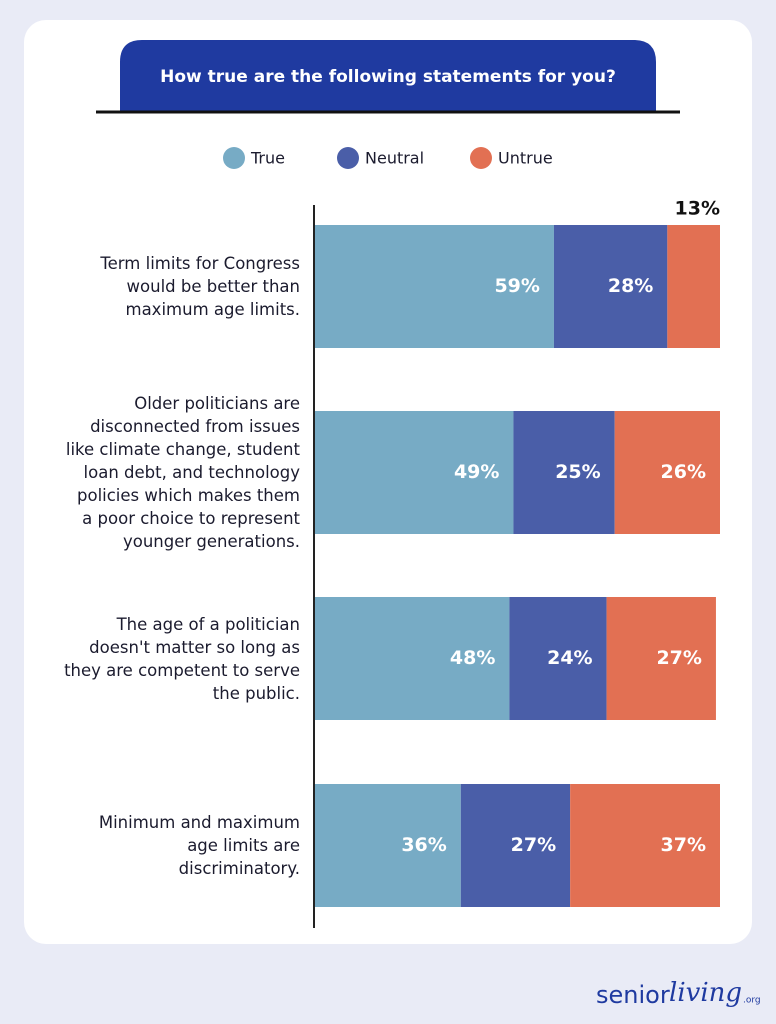 Image resolution: width=776 pixels, height=1024 pixels. What do you see at coordinates (472, 658) in the screenshot?
I see `value-label: 48%` at bounding box center [472, 658].